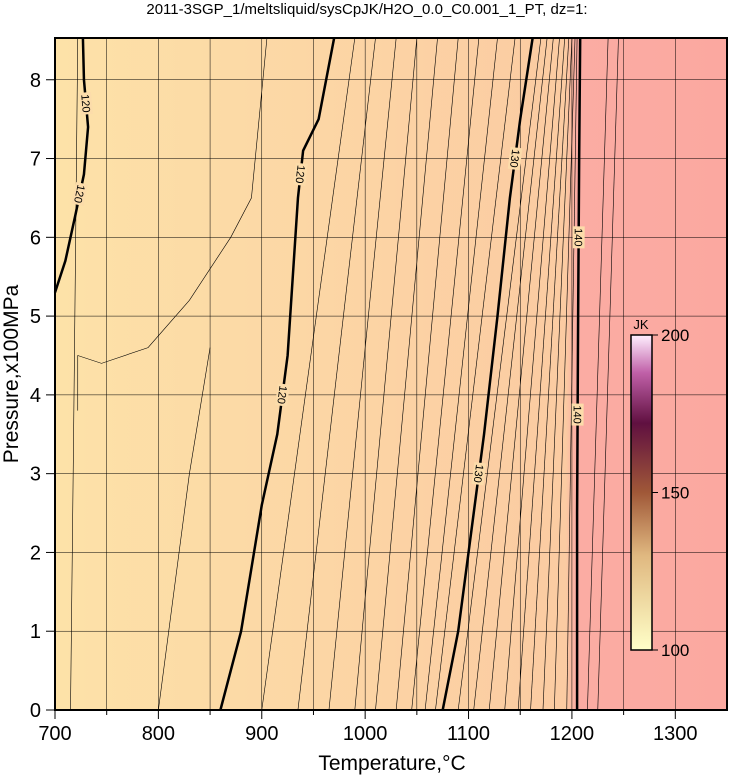  I want to click on y-tick-label: 8, so click(35, 81).